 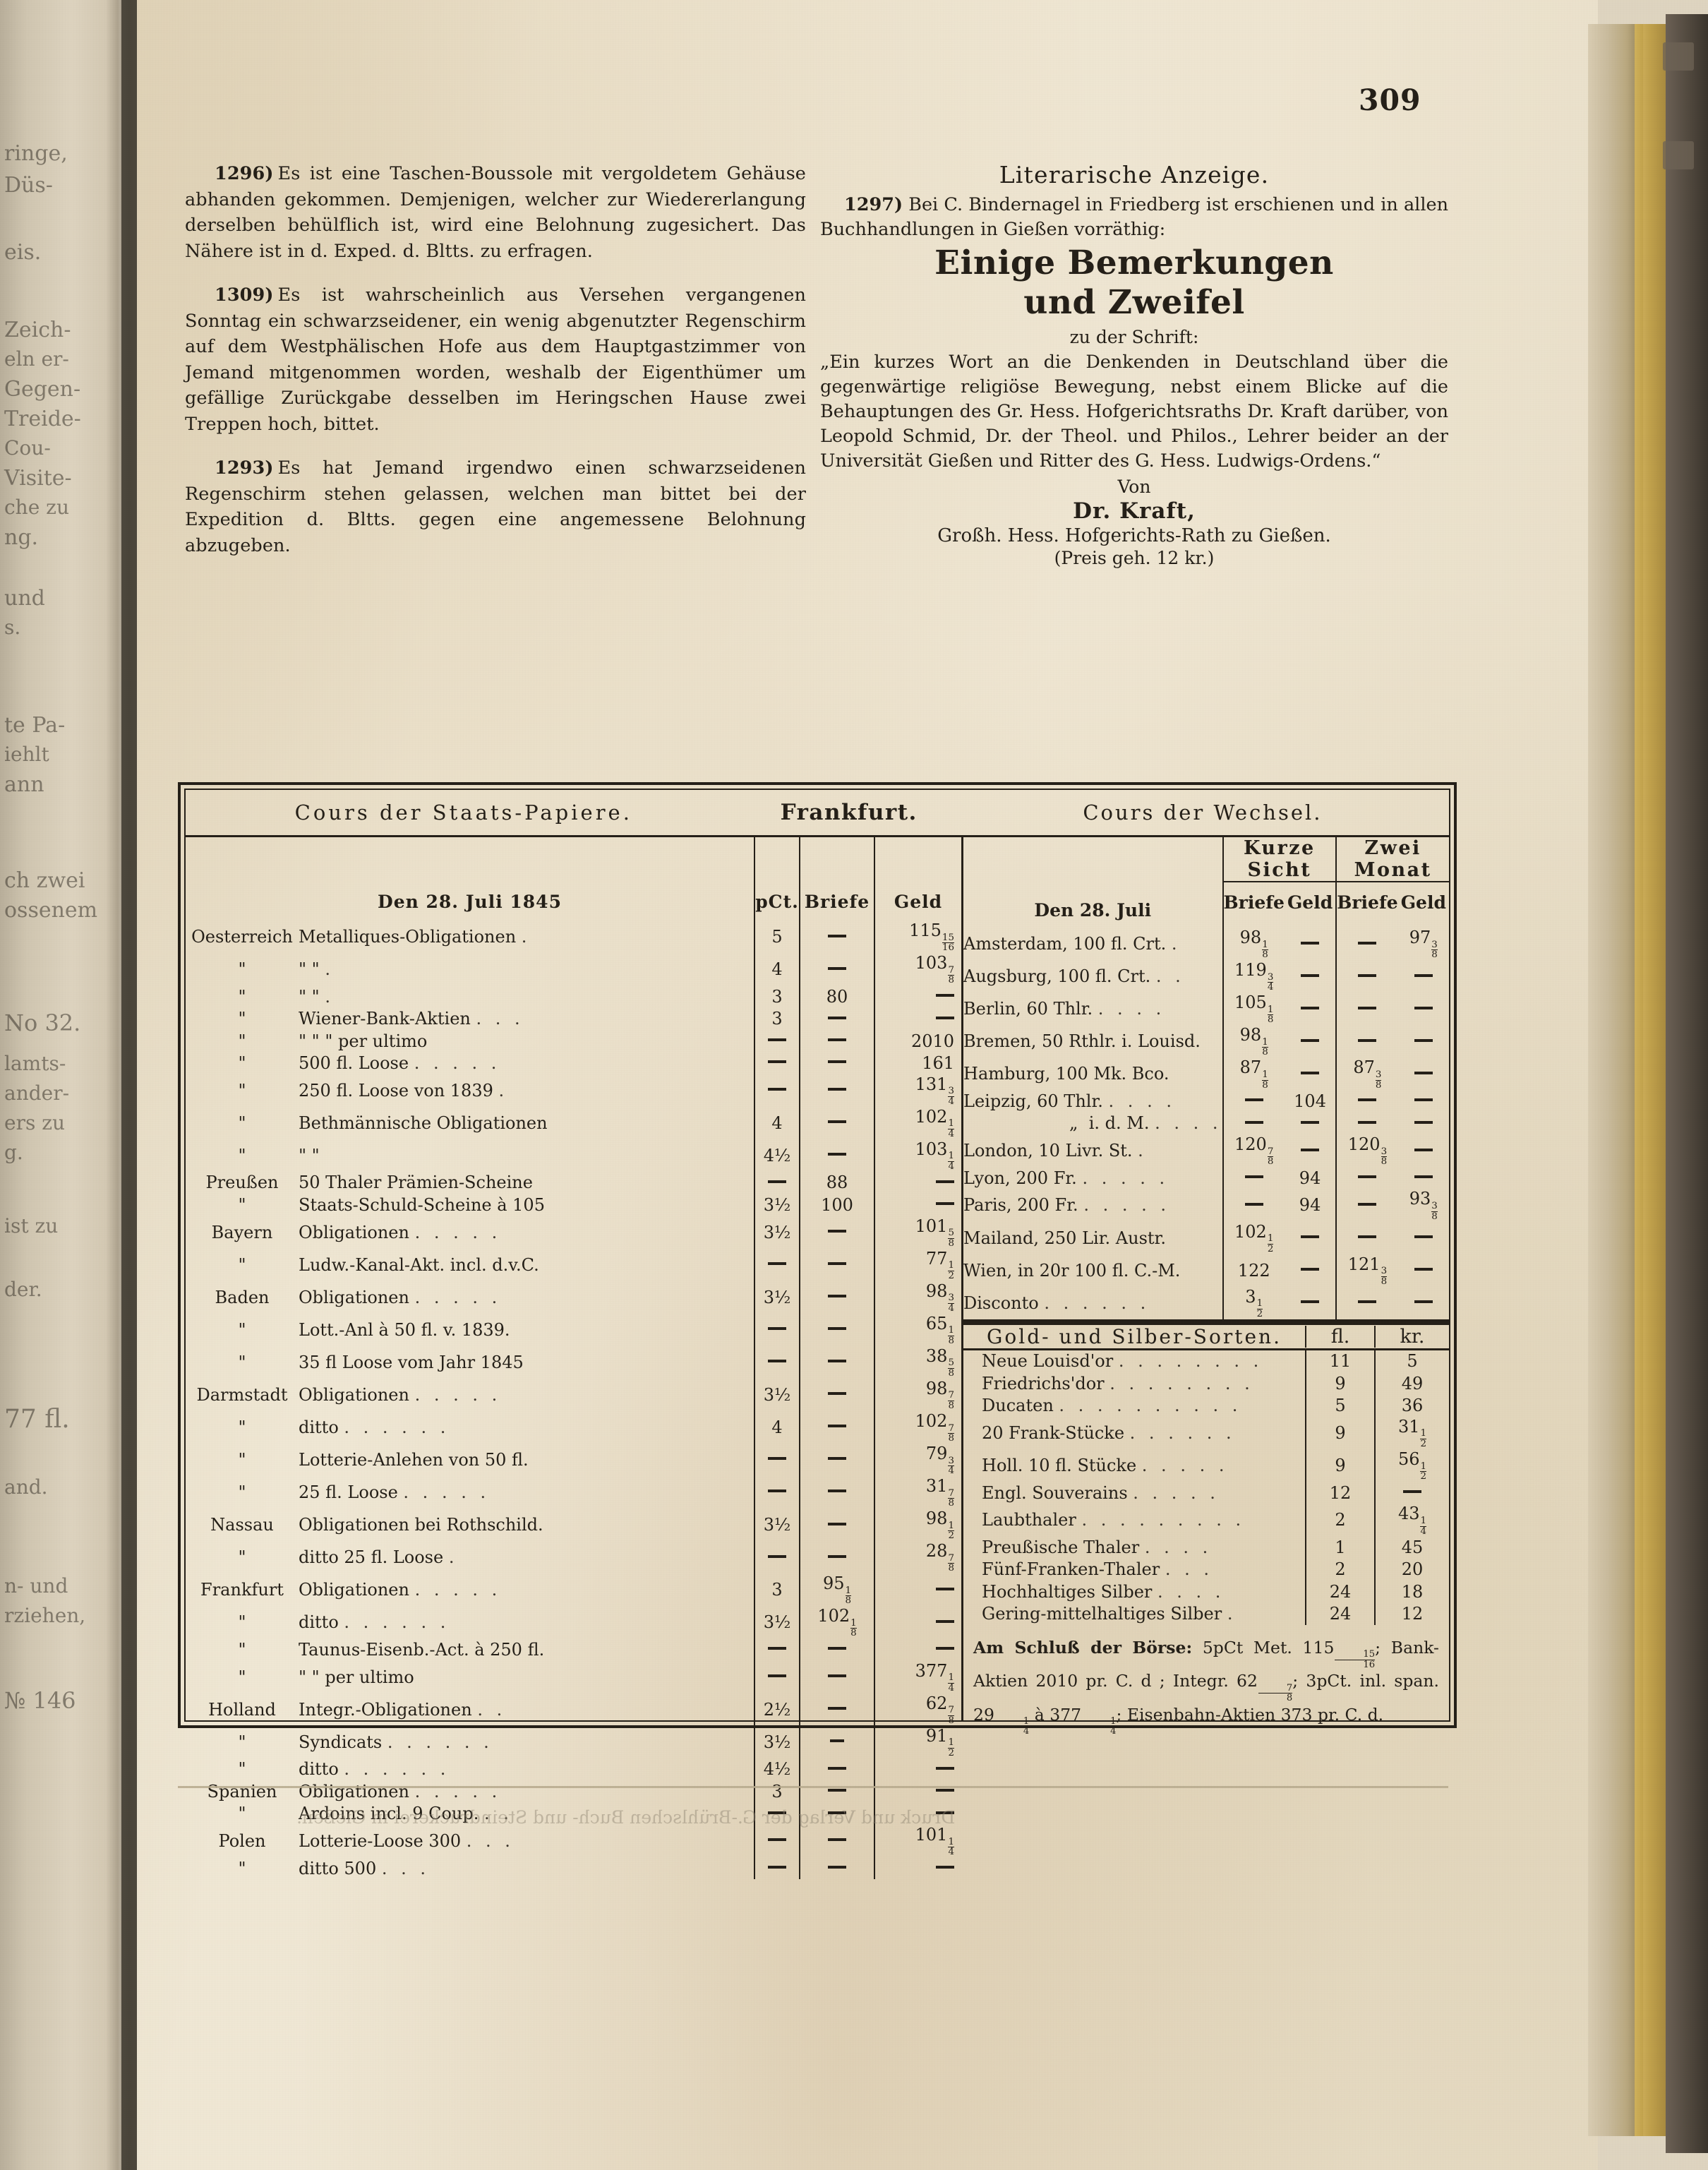 What do you see at coordinates (1339, 1336) in the screenshot?
I see `col-header-fl: fl.` at bounding box center [1339, 1336].